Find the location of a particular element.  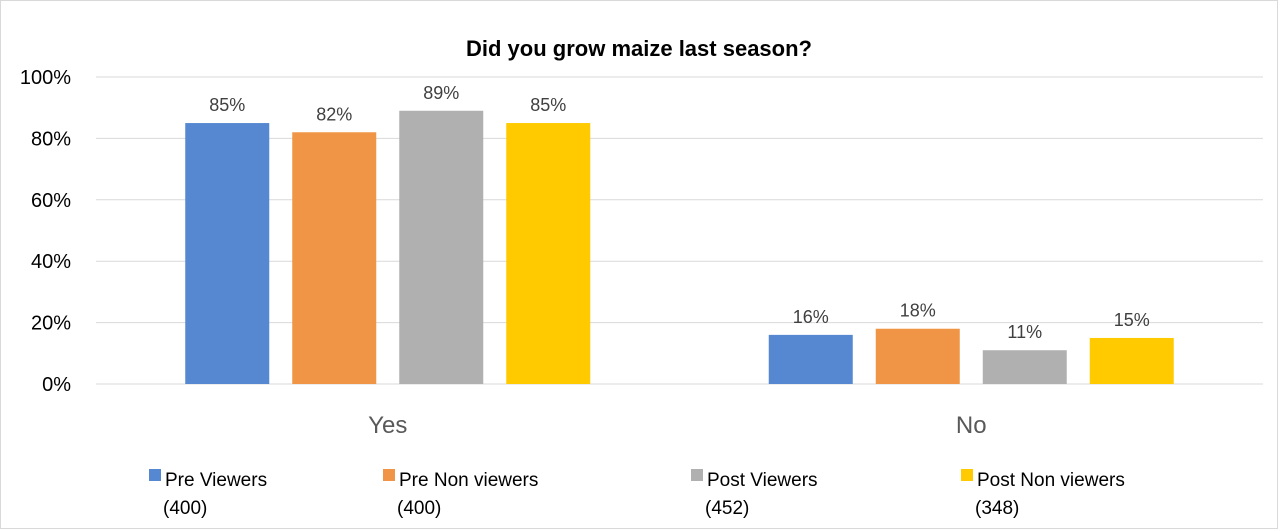

data-label: 15% is located at coordinates (1132, 320).